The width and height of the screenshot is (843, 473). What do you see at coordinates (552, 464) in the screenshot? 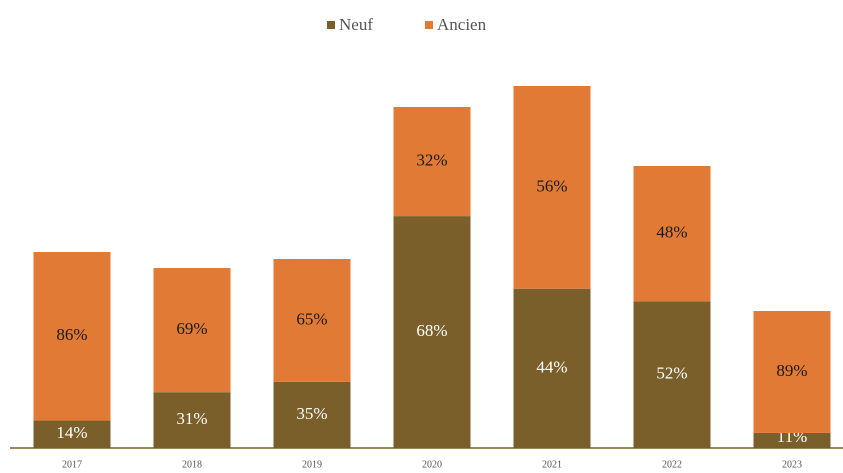
I see `x-tick-label: 2021` at bounding box center [552, 464].